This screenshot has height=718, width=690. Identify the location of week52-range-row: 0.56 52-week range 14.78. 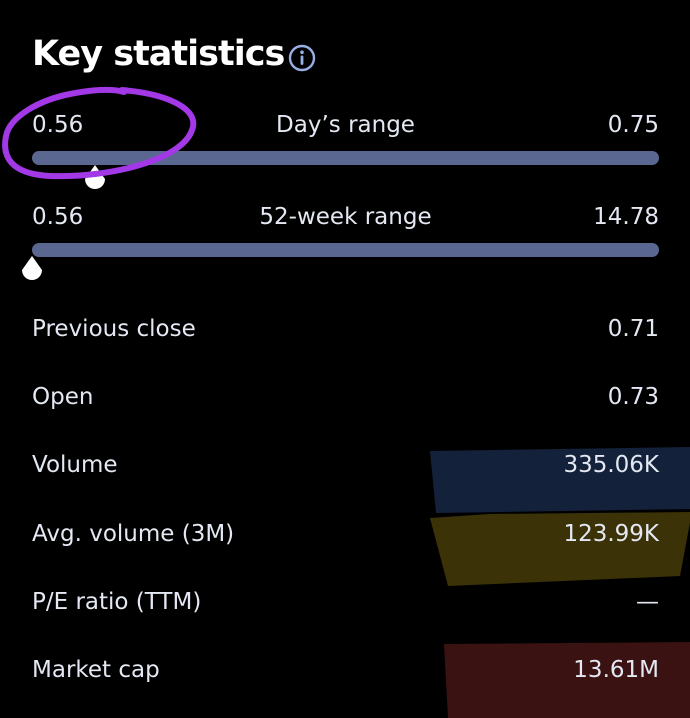
(345, 220).